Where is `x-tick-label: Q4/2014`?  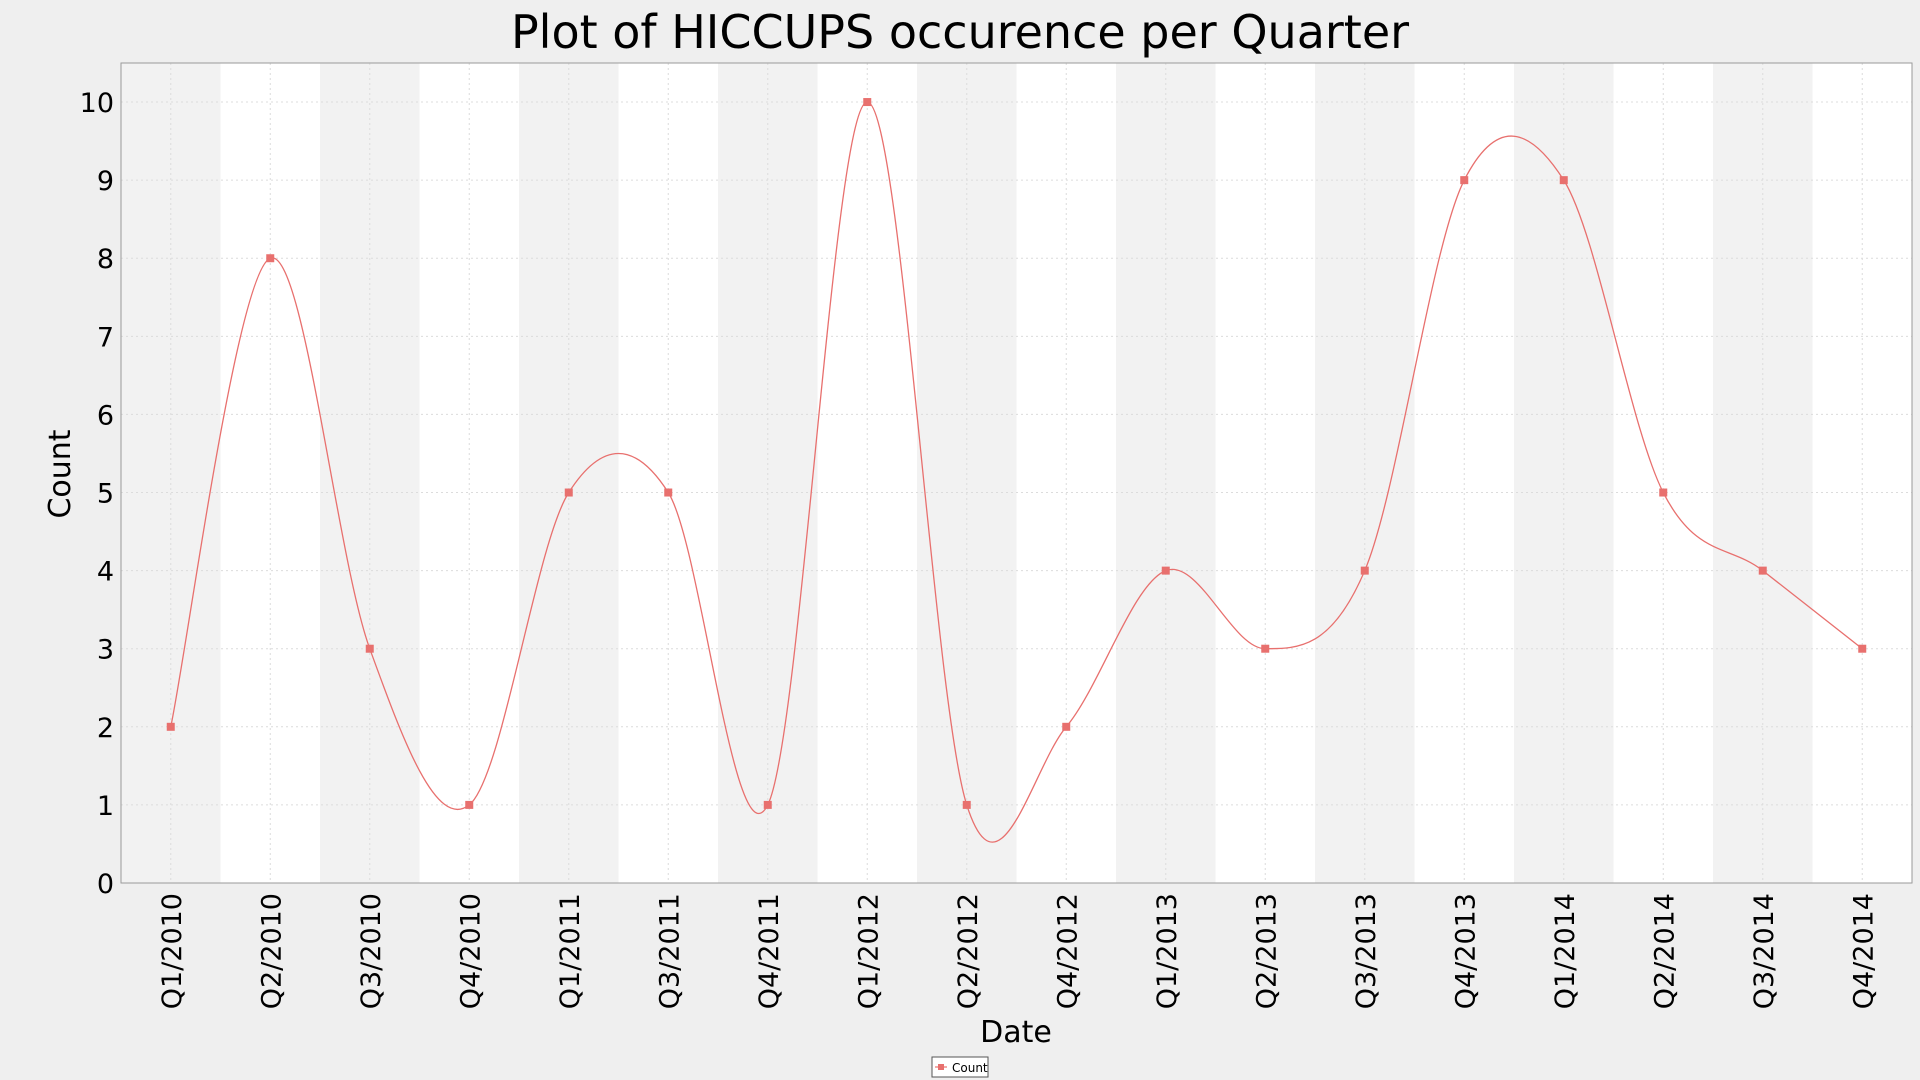
x-tick-label: Q4/2014 is located at coordinates (1863, 951).